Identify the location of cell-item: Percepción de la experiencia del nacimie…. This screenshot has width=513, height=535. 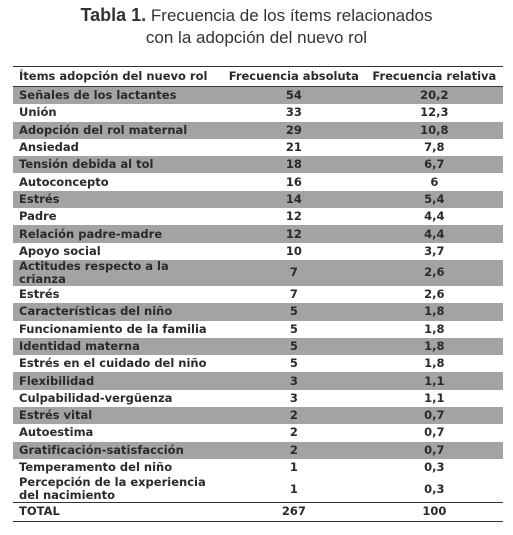
(112, 489).